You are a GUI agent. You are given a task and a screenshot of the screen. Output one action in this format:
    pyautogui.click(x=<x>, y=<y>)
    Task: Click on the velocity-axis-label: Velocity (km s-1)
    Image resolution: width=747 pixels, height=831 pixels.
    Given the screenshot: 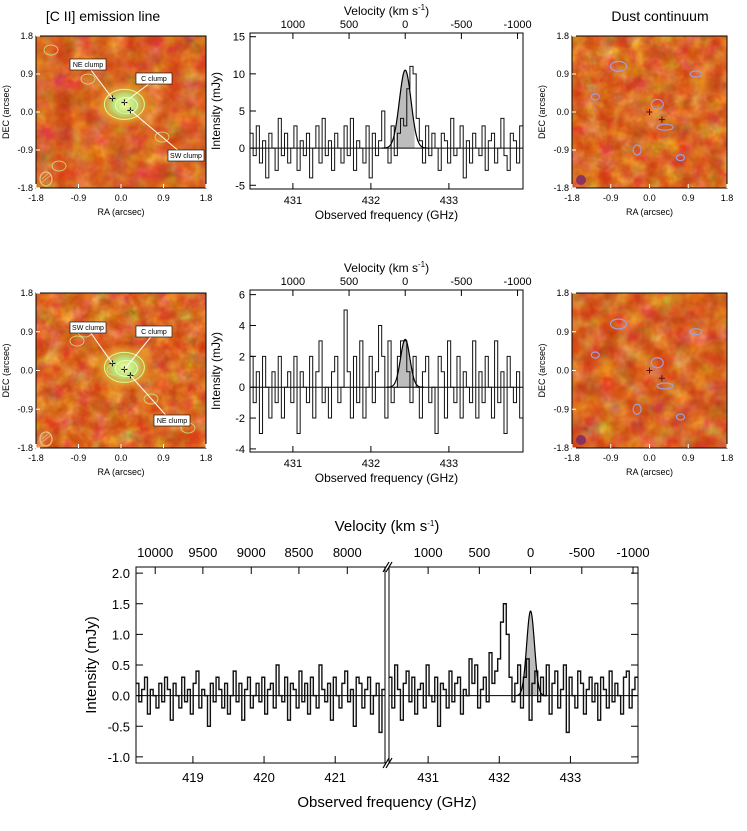 What is the action you would take?
    pyautogui.click(x=387, y=526)
    